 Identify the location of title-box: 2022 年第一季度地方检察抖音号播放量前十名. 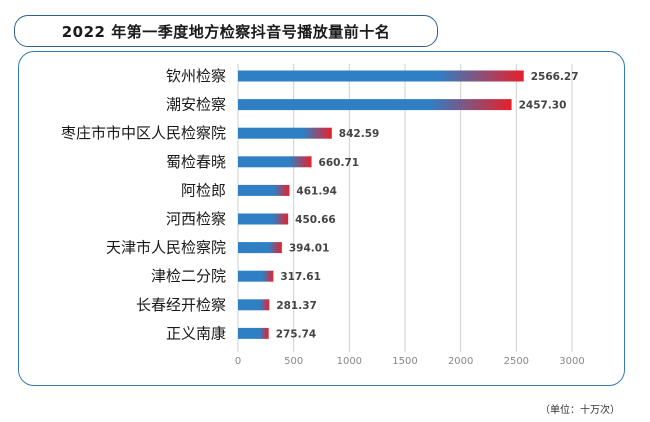
(226, 31).